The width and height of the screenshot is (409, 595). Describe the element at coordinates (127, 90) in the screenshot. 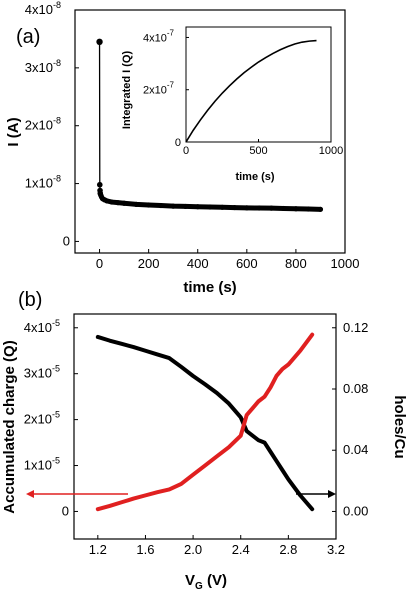

I see `inset-y-axis-label: Integrated I (Q)` at that location.